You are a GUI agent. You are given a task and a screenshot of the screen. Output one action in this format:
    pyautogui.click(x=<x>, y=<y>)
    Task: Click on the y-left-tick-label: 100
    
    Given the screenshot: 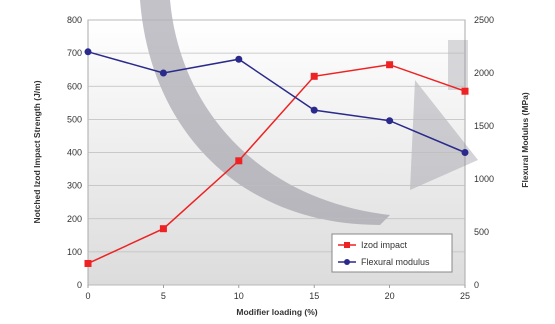 What is the action you would take?
    pyautogui.click(x=74, y=252)
    